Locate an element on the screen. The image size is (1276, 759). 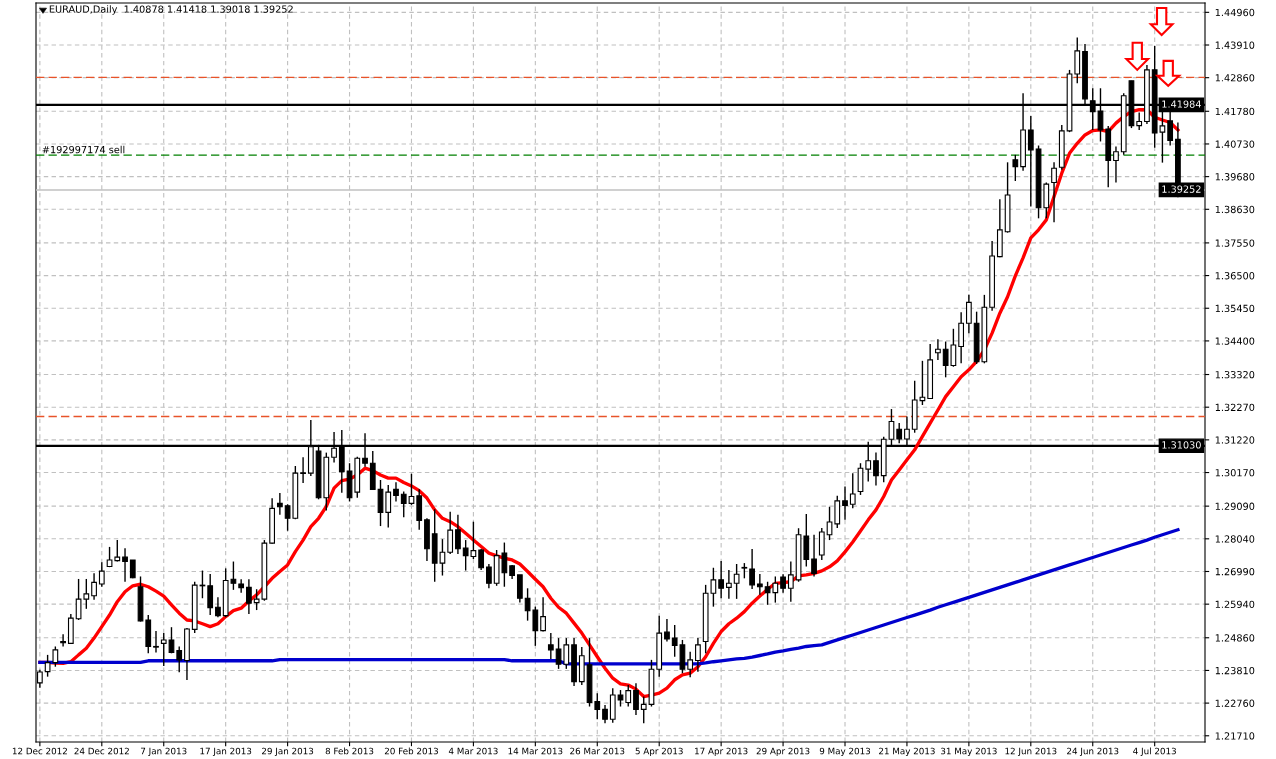
x-tick-label: 20 Feb 2013 is located at coordinates (411, 751).